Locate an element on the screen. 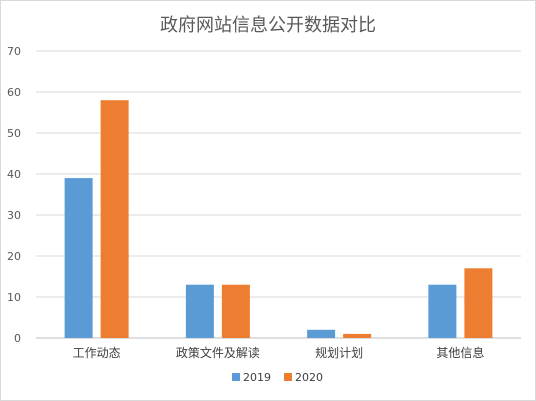 This screenshot has width=536, height=401. legend-label: 2019 is located at coordinates (257, 377).